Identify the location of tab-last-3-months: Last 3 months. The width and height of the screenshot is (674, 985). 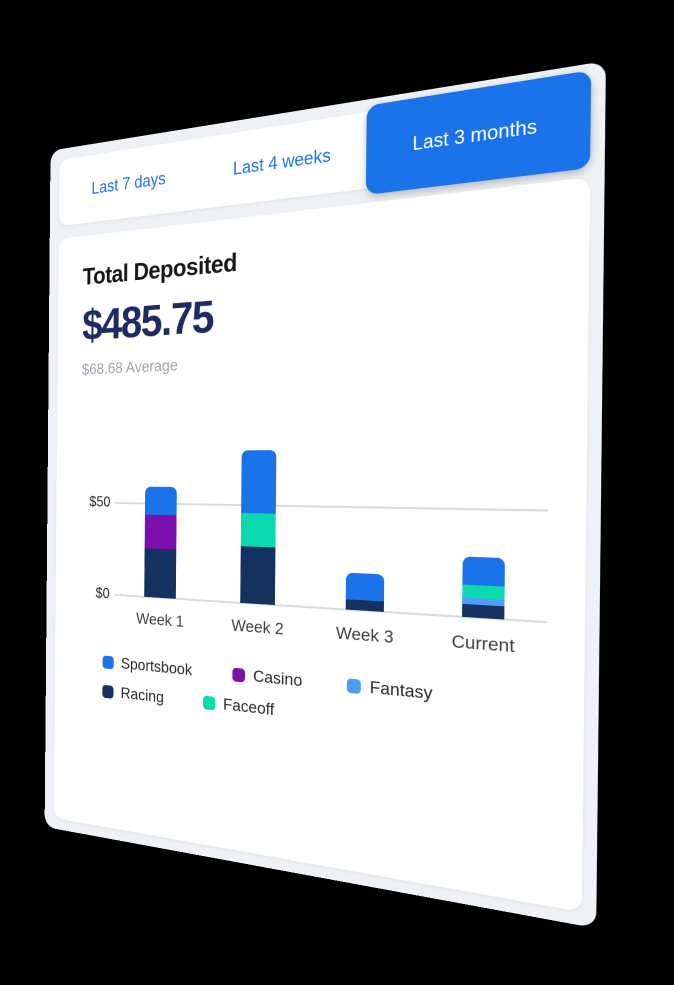
(478, 132).